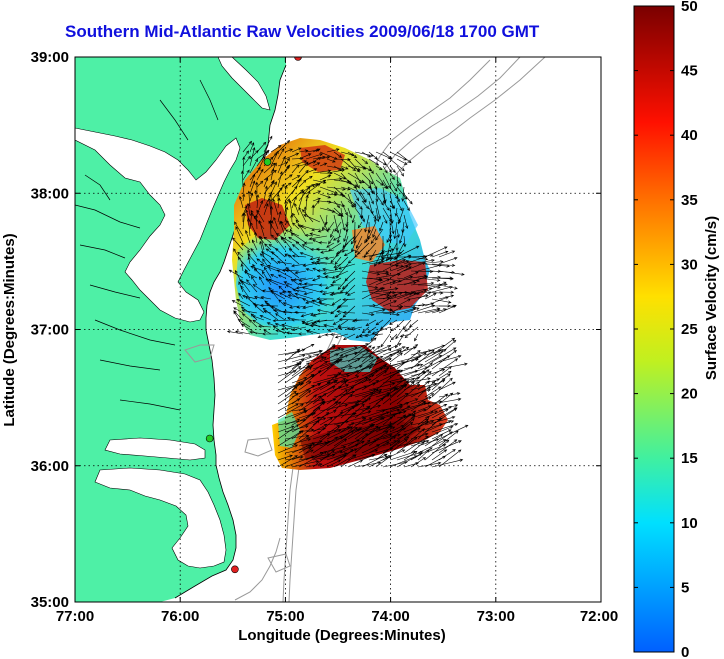 The height and width of the screenshot is (659, 724). I want to click on hf-radar-station, so click(209, 438).